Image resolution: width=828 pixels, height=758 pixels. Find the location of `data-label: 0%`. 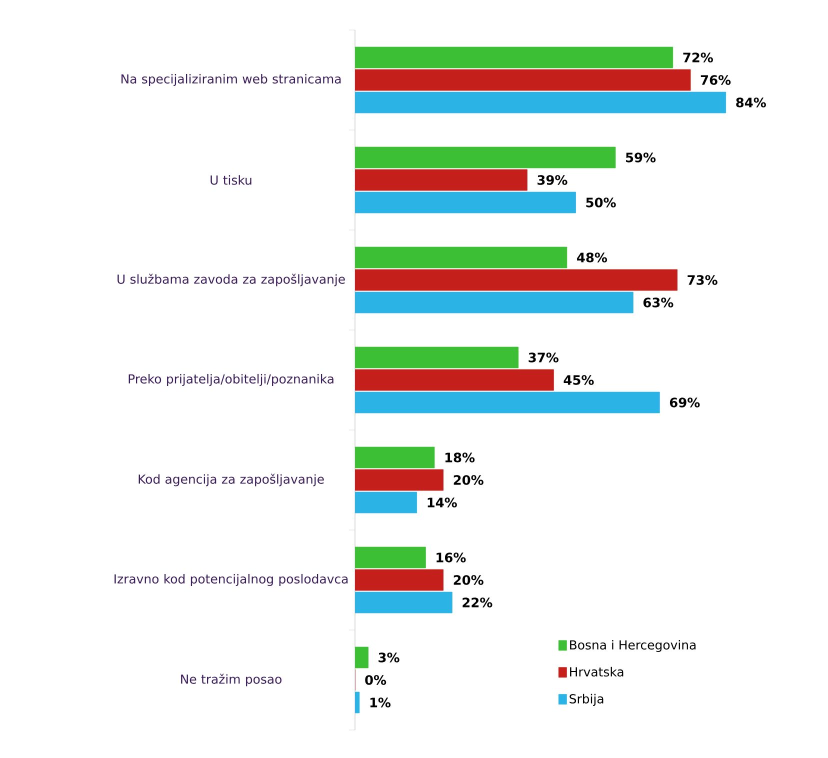

data-label: 0% is located at coordinates (375, 680).